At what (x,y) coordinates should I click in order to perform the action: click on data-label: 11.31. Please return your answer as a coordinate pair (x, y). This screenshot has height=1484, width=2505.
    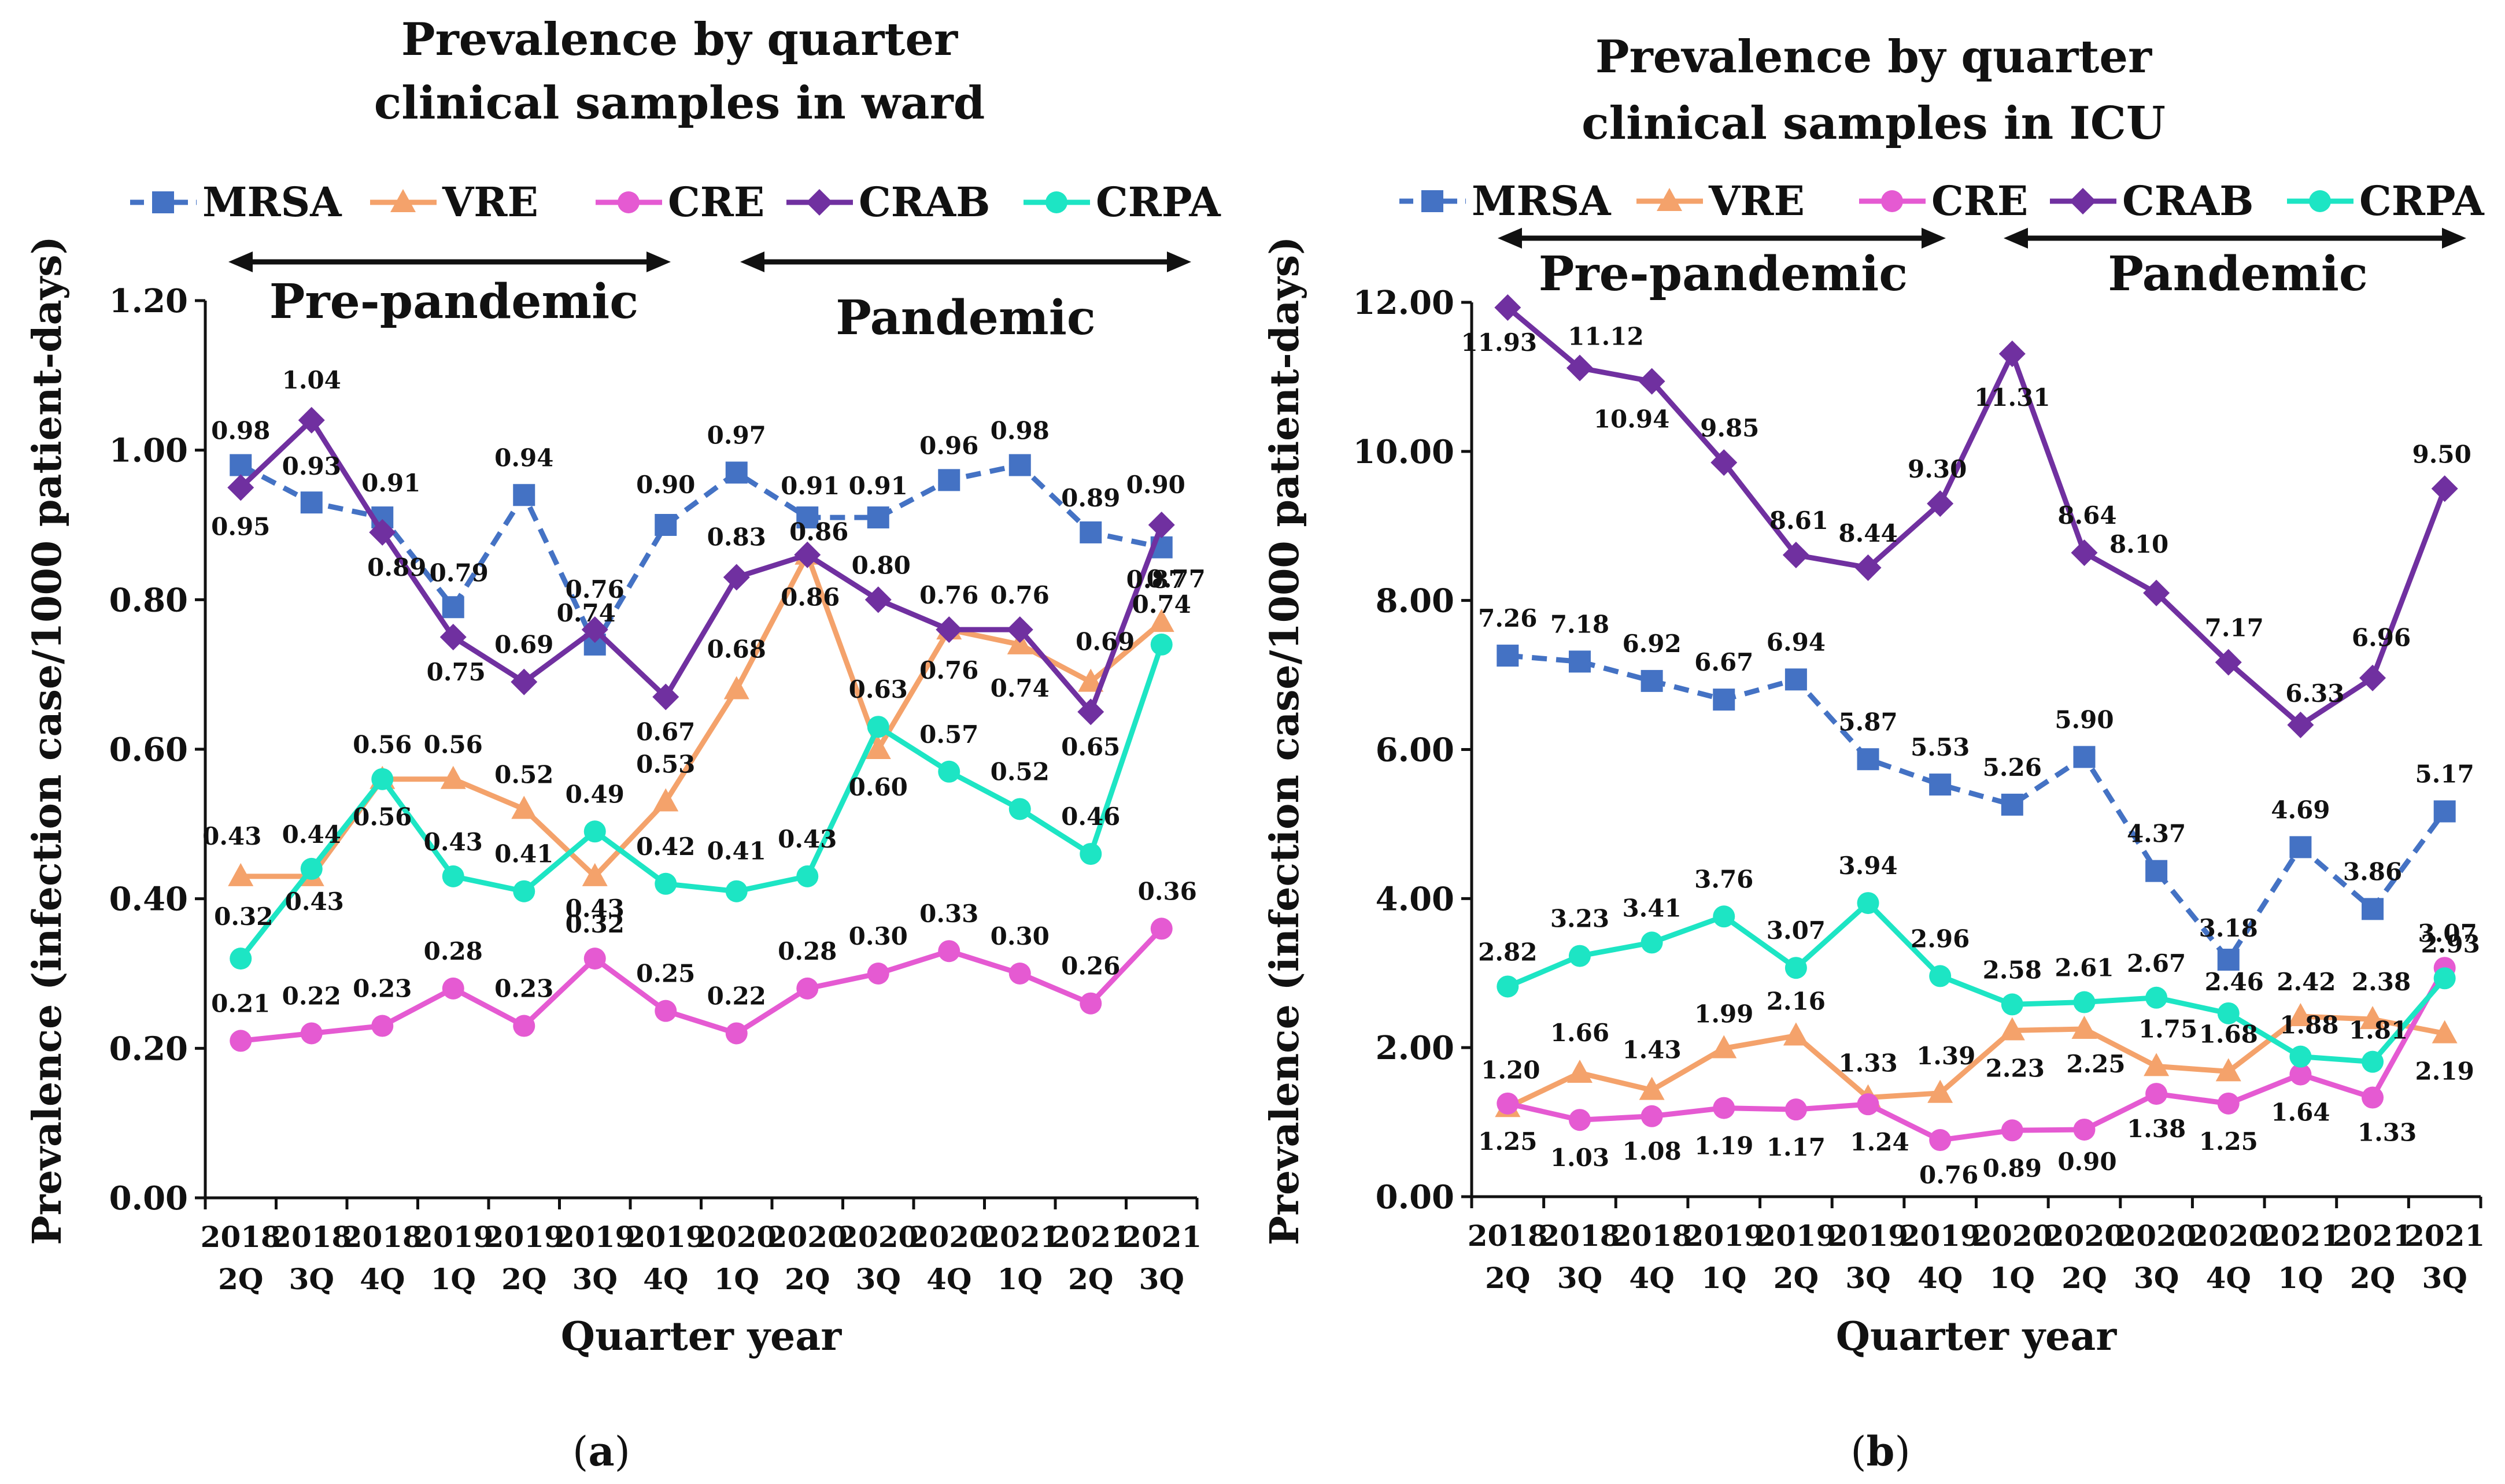
    Looking at the image, I should click on (2012, 397).